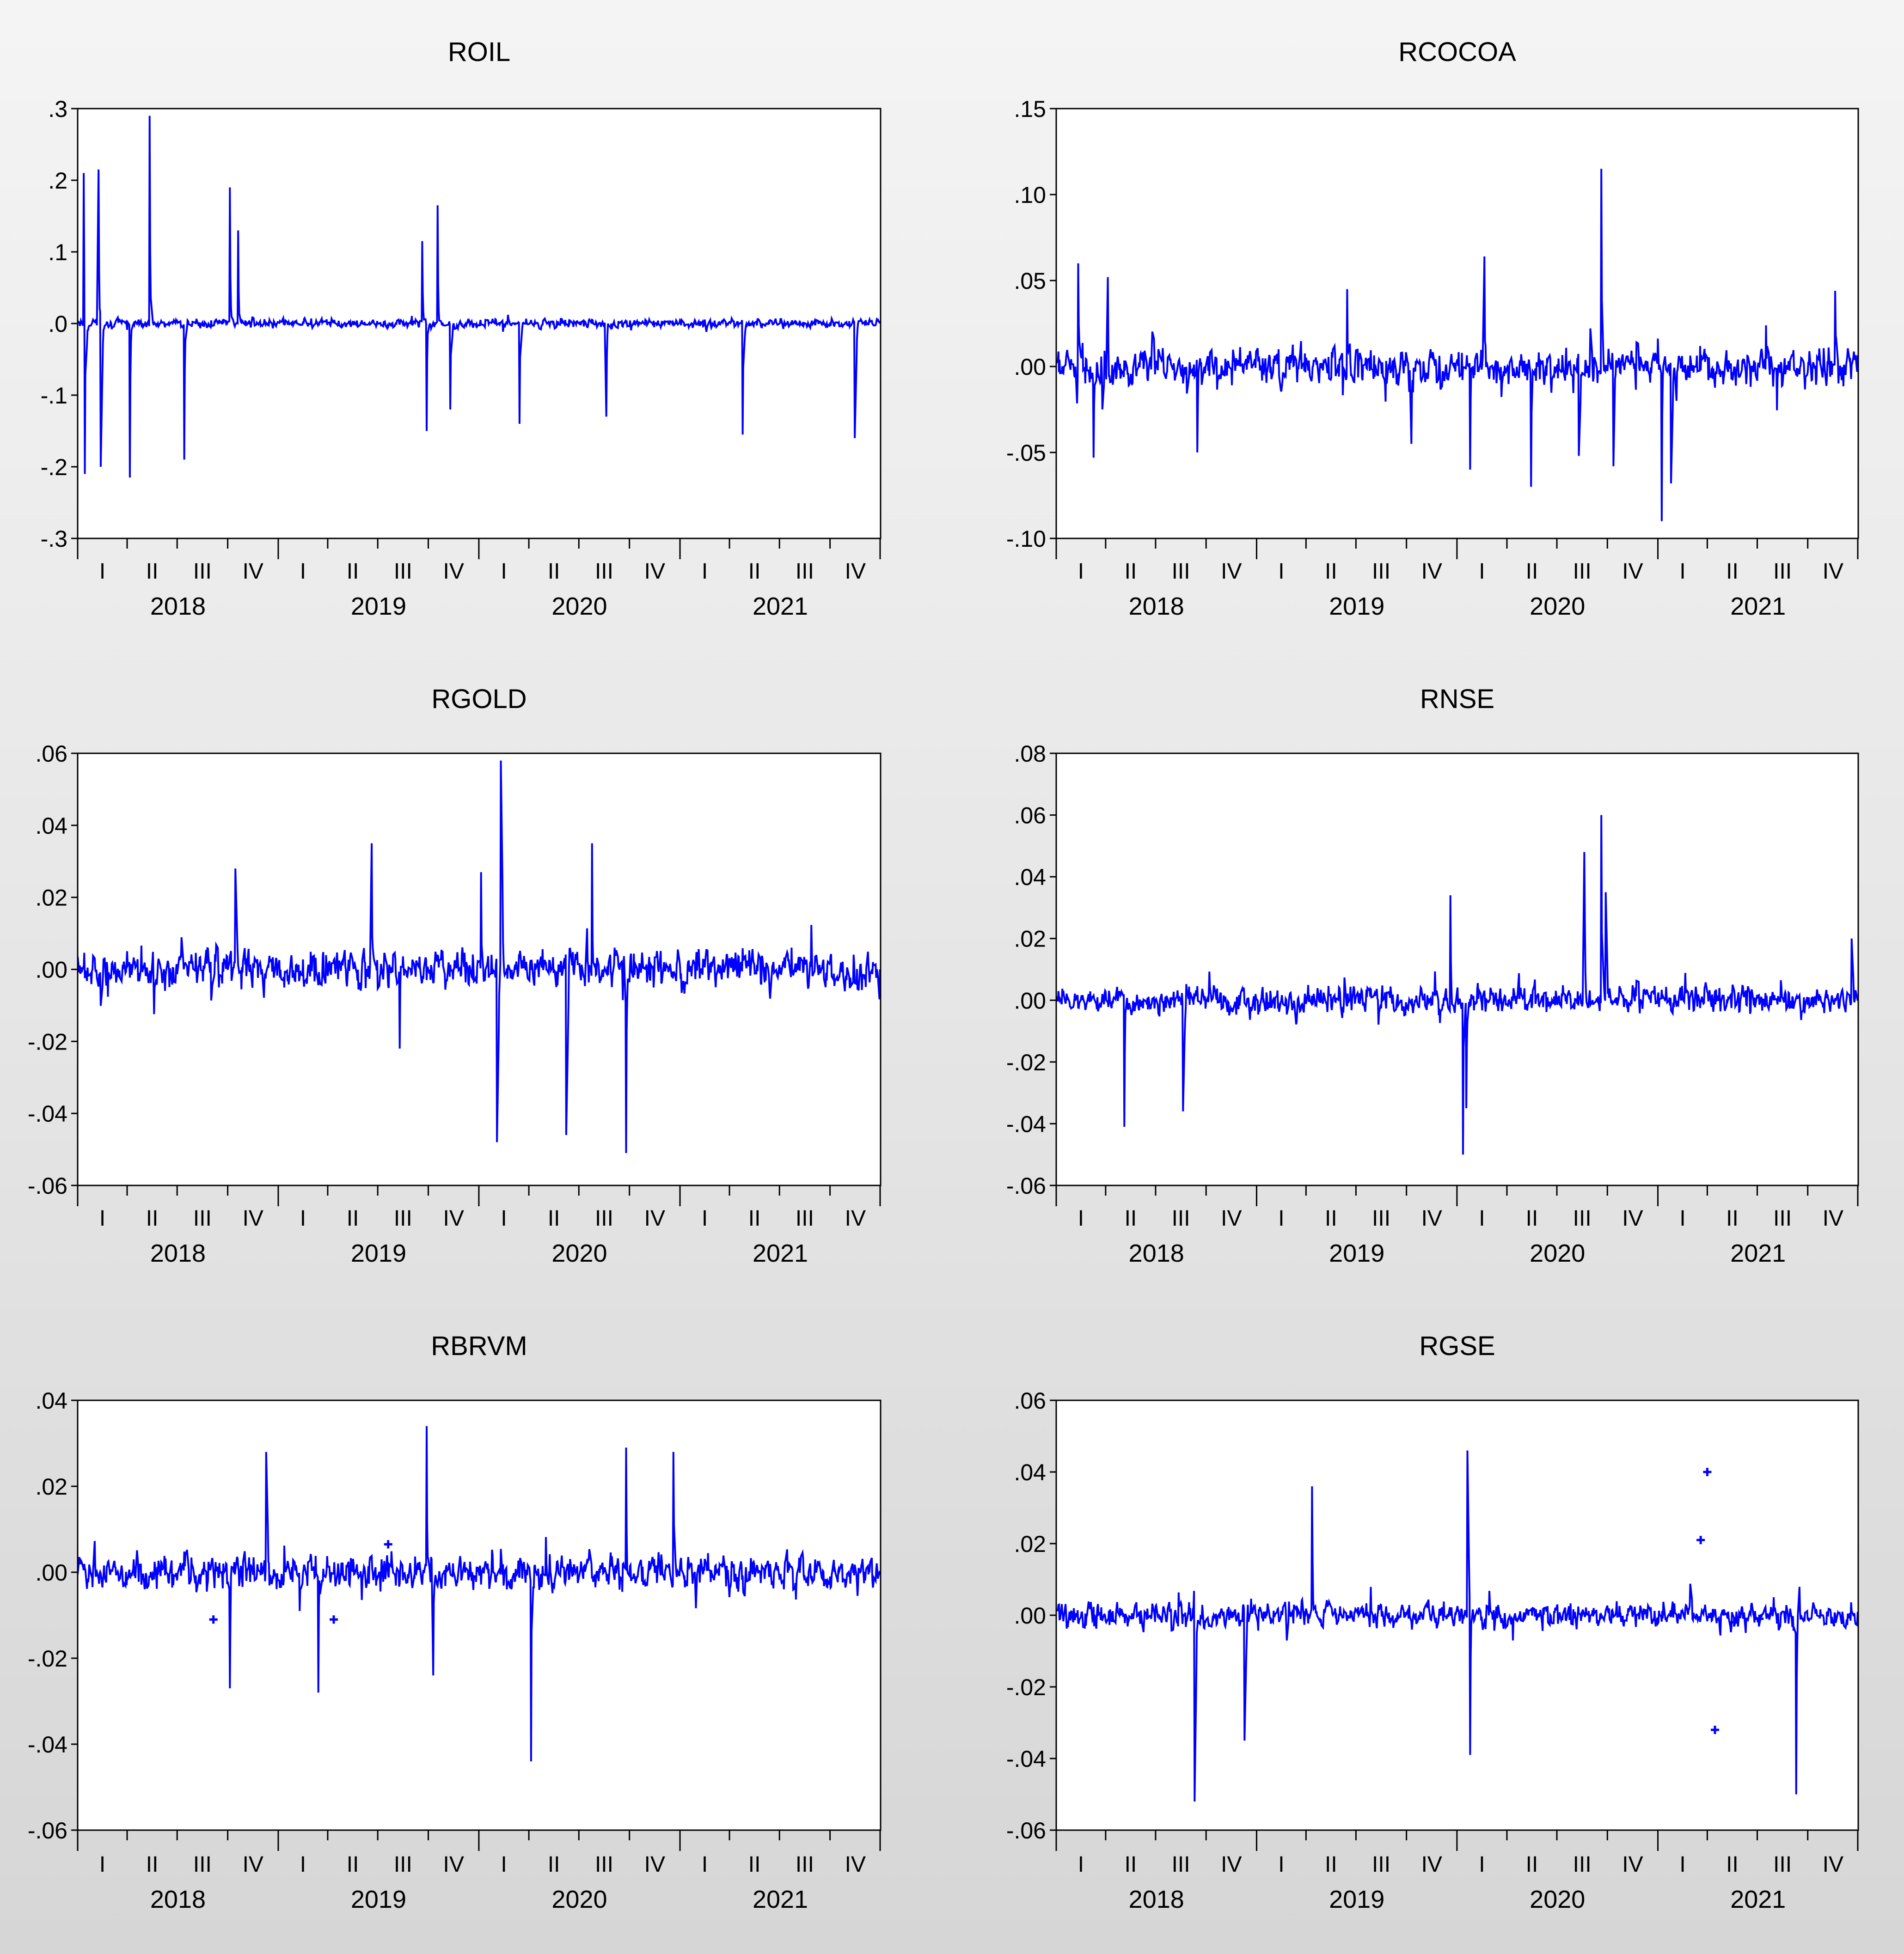 This screenshot has height=1954, width=1904. Describe the element at coordinates (57, 324) in the screenshot. I see `y-tick-label: .0` at that location.